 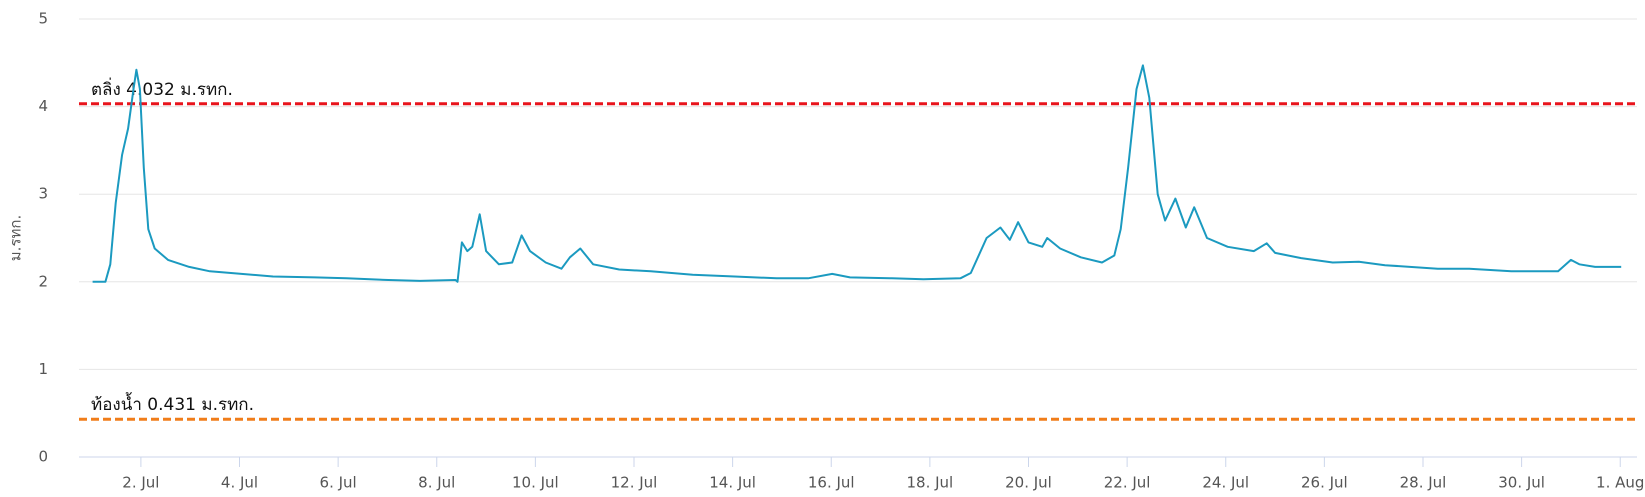 I want to click on x-tick-label: 6. Jul, so click(x=338, y=483).